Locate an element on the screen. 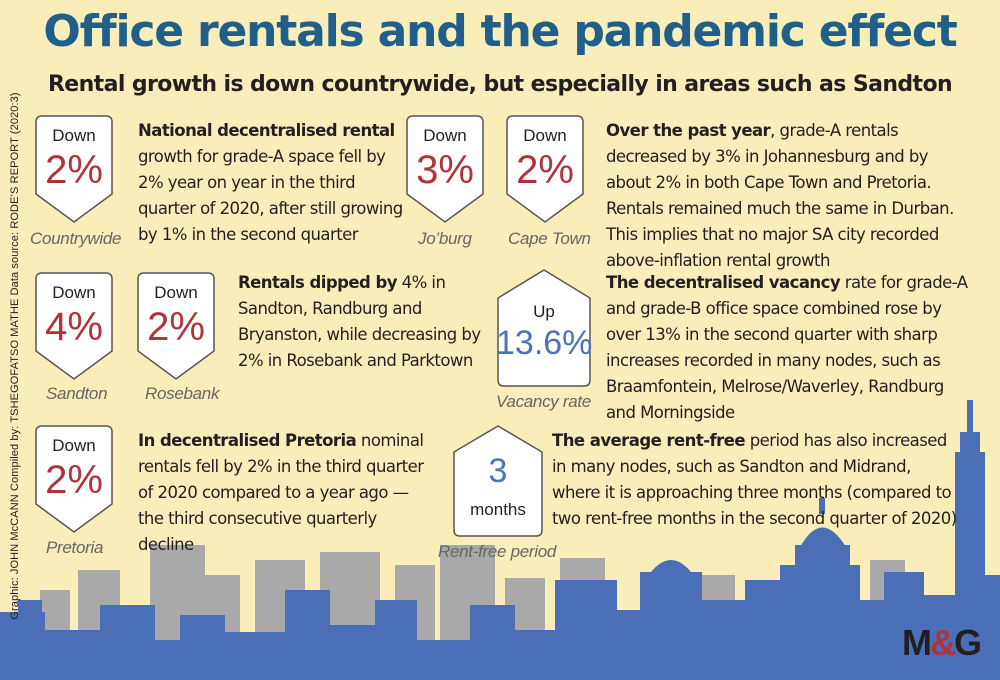 The width and height of the screenshot is (1000, 680). pin-label: Up is located at coordinates (544, 311).